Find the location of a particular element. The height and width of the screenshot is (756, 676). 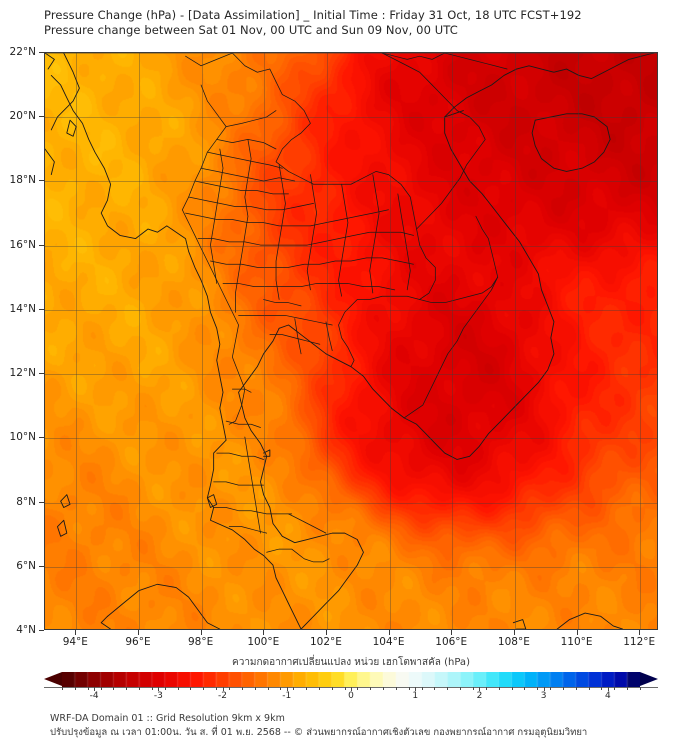

colorbar-axis: -4 -3 -2 -1 0 1 2 3 4 is located at coordinates (351, 694).